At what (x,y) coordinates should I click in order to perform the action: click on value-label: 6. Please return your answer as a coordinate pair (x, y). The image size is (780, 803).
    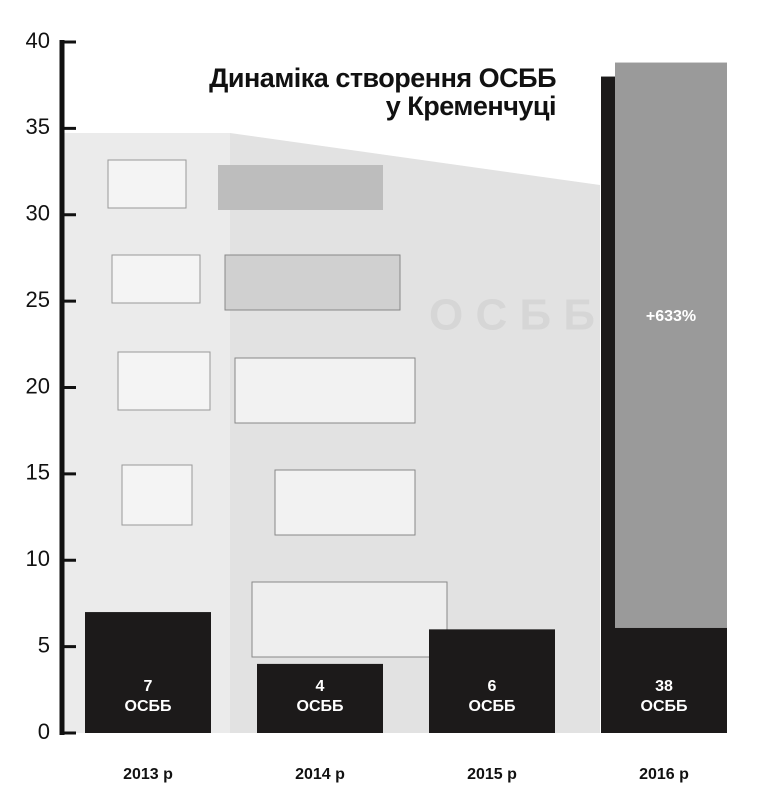
    Looking at the image, I should click on (492, 686).